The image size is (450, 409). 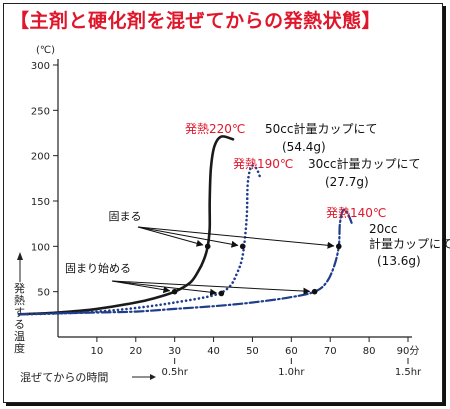 What do you see at coordinates (40, 111) in the screenshot?
I see `y-tick-label: 250` at bounding box center [40, 111].